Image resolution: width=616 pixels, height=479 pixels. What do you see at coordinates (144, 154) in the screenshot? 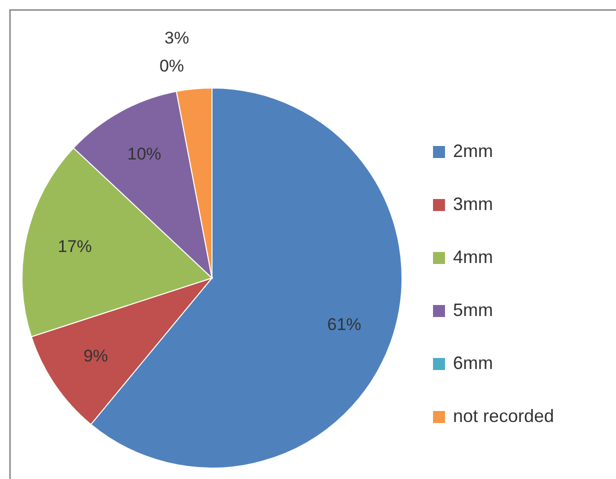
I see `data-label: 10%` at bounding box center [144, 154].